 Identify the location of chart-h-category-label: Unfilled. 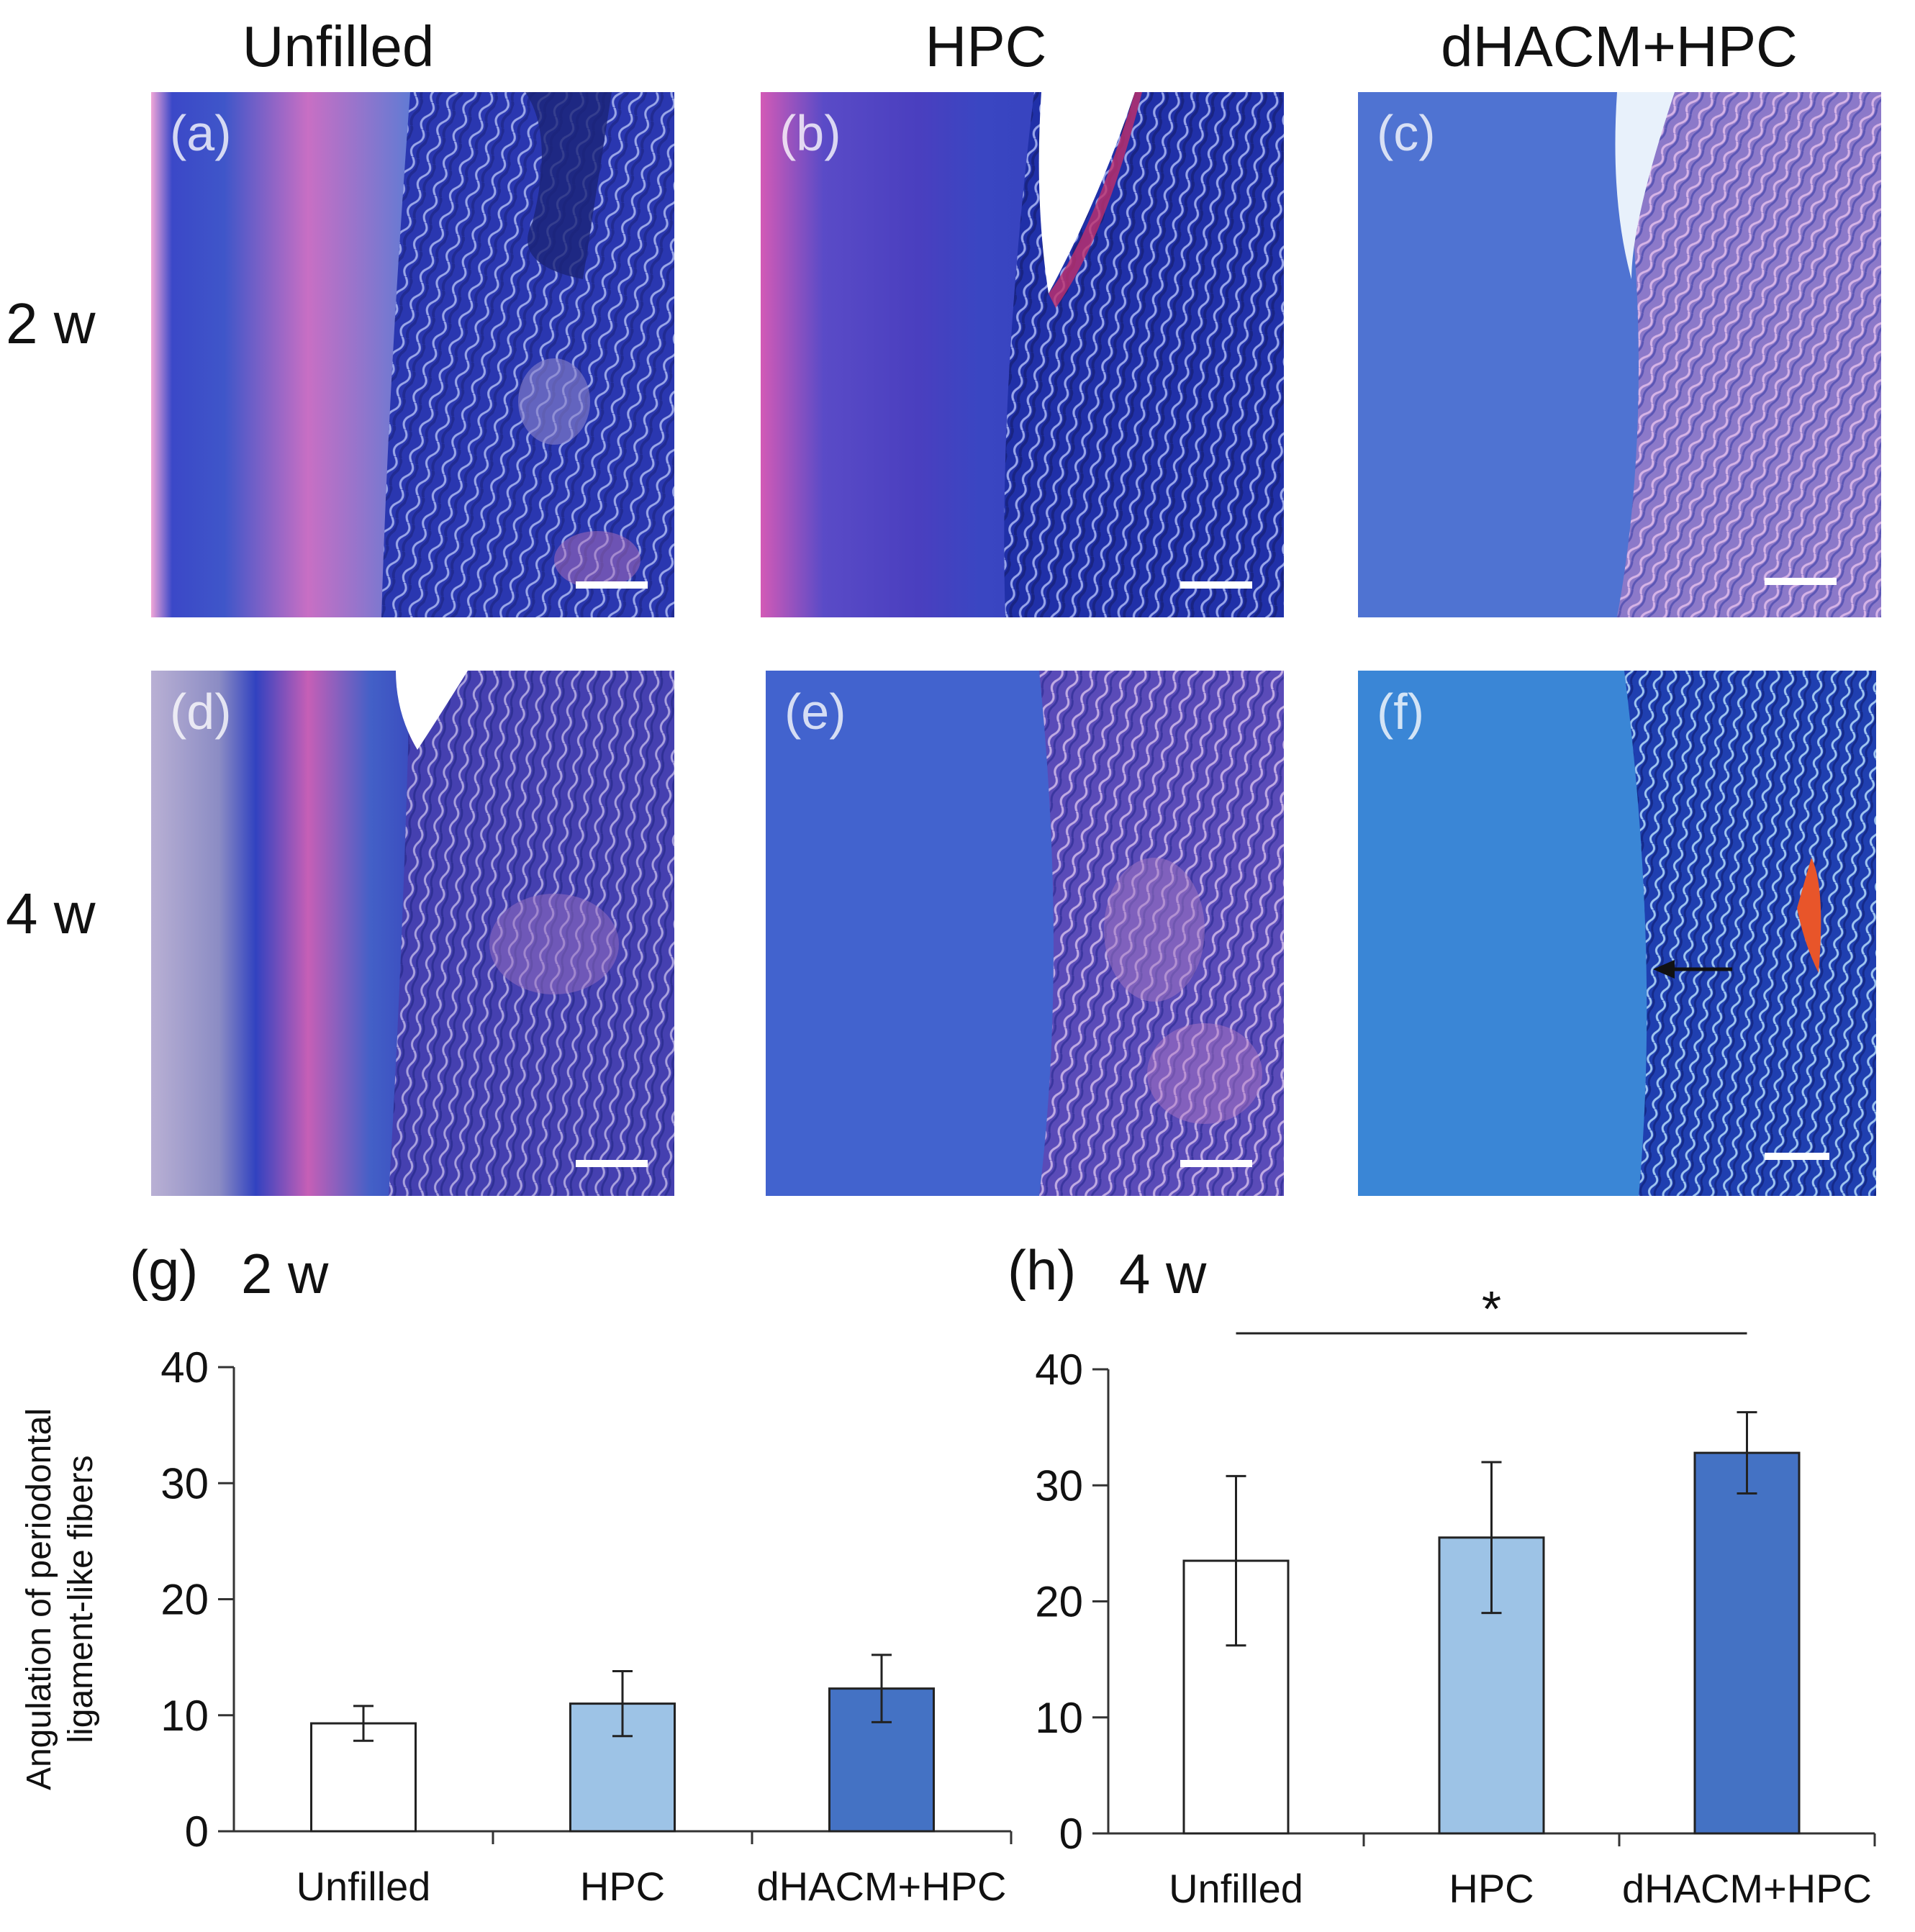
(1236, 1889).